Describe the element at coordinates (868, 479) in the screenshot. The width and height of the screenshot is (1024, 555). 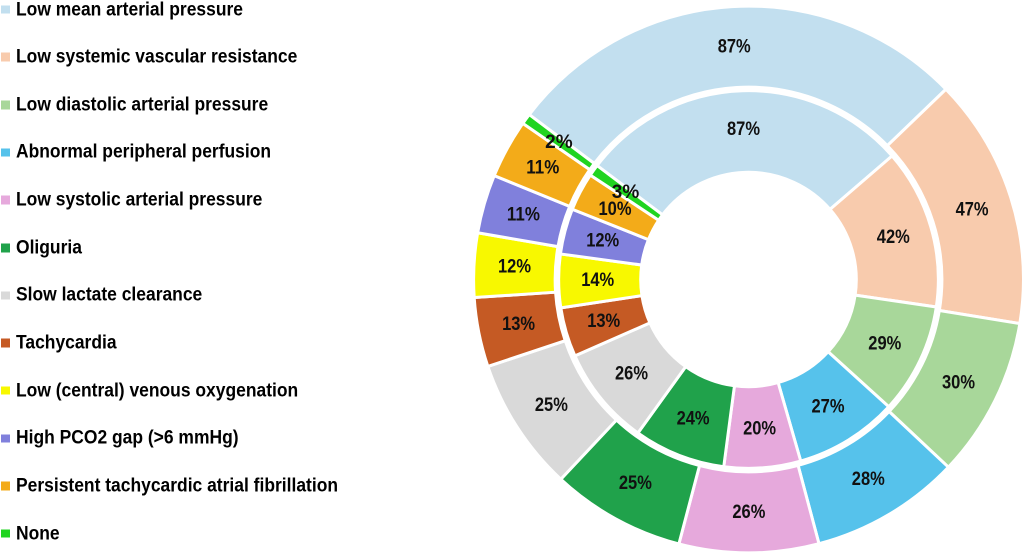
I see `svg-text: 28%` at that location.